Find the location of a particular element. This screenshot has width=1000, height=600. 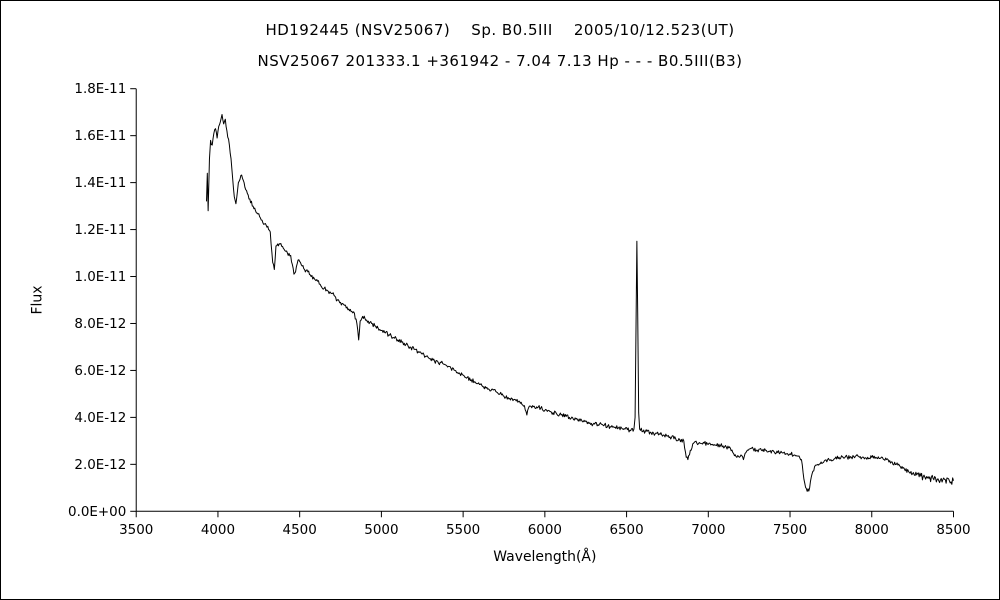

x-tick-label: 3500 is located at coordinates (136, 530).